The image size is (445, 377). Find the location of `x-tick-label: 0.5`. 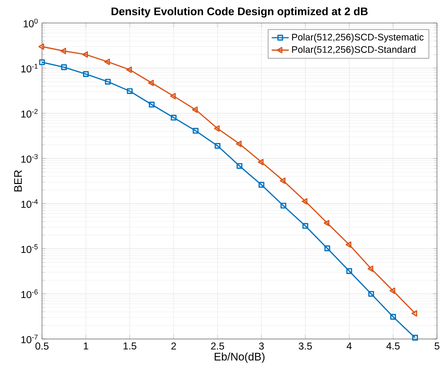

x-tick-label: 0.5 is located at coordinates (42, 346).